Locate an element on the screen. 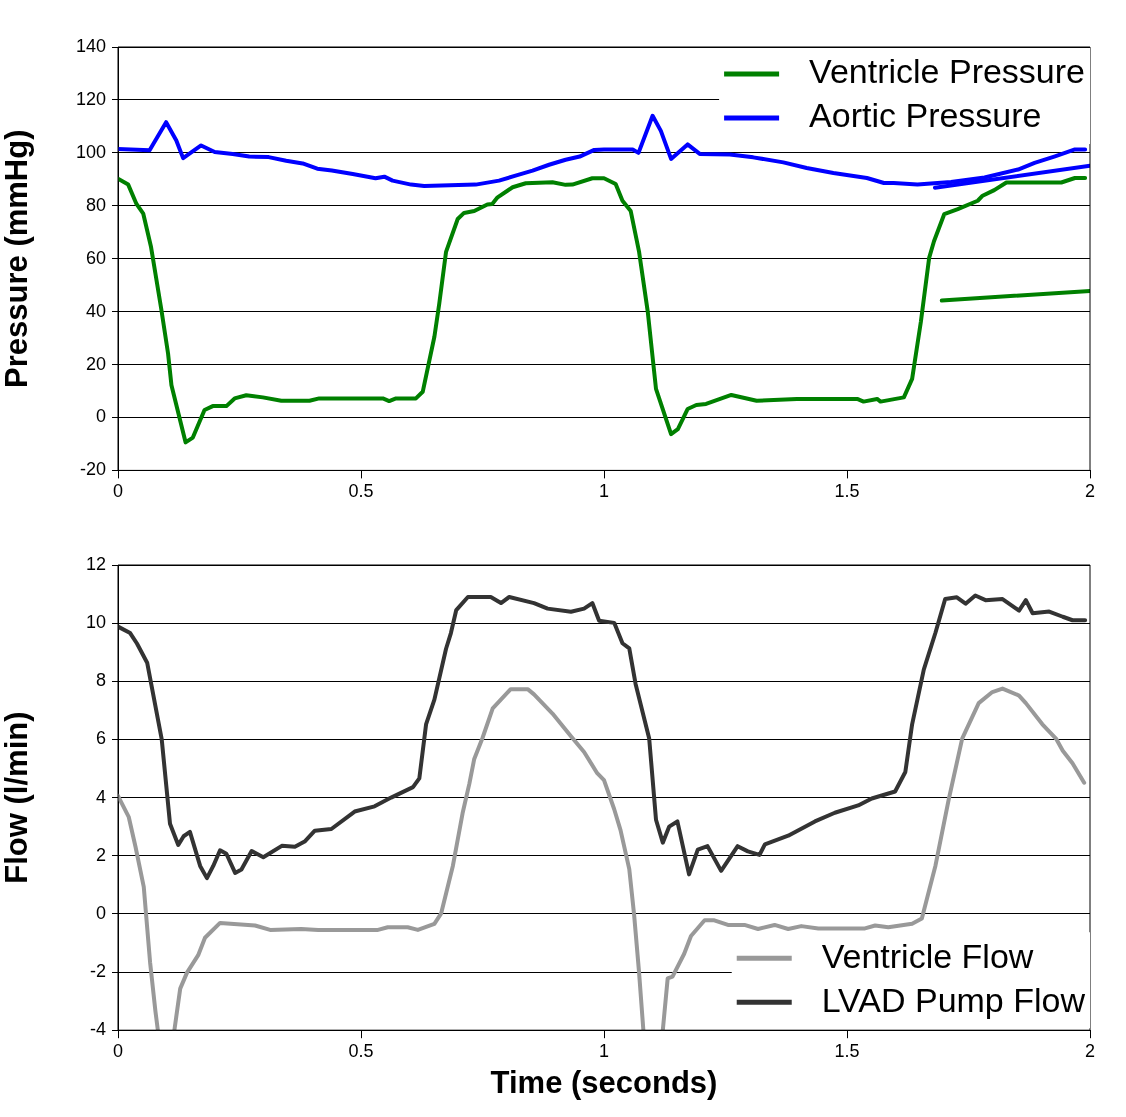 The image size is (1126, 1117). x-axis-title: Time (seconds) is located at coordinates (604, 1082).